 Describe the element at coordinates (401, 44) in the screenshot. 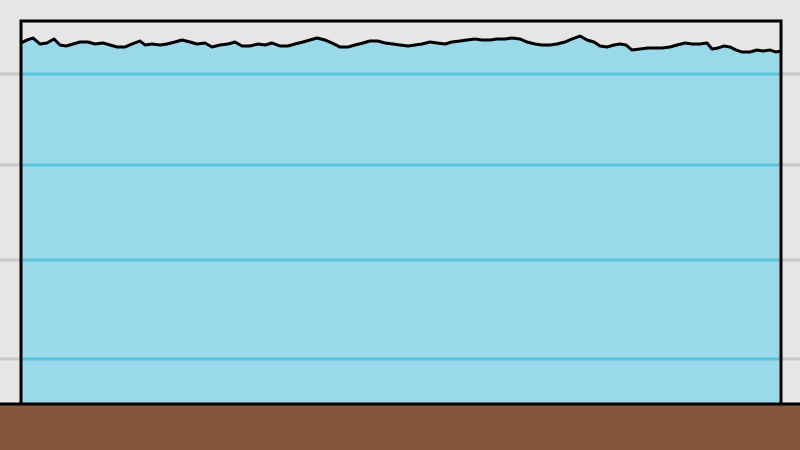

I see `water-surface` at that location.